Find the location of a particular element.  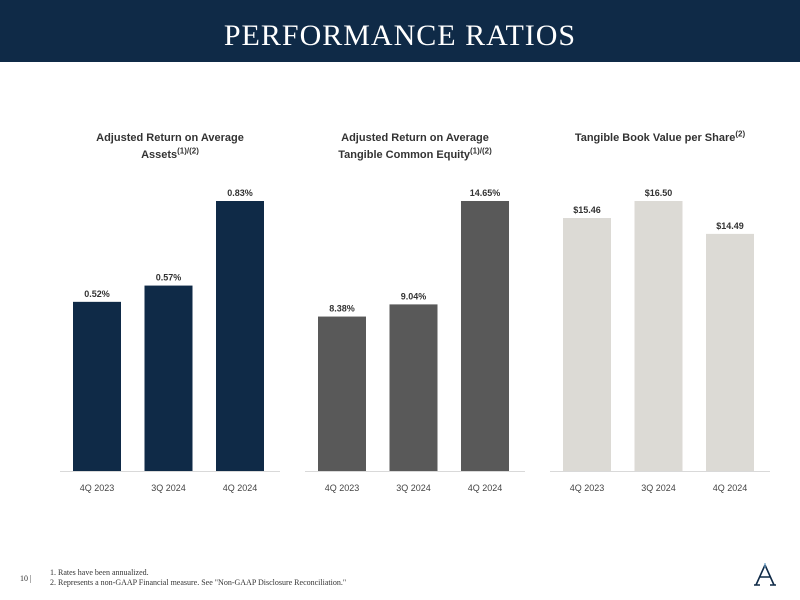

page-number: 10 | is located at coordinates (26, 578).